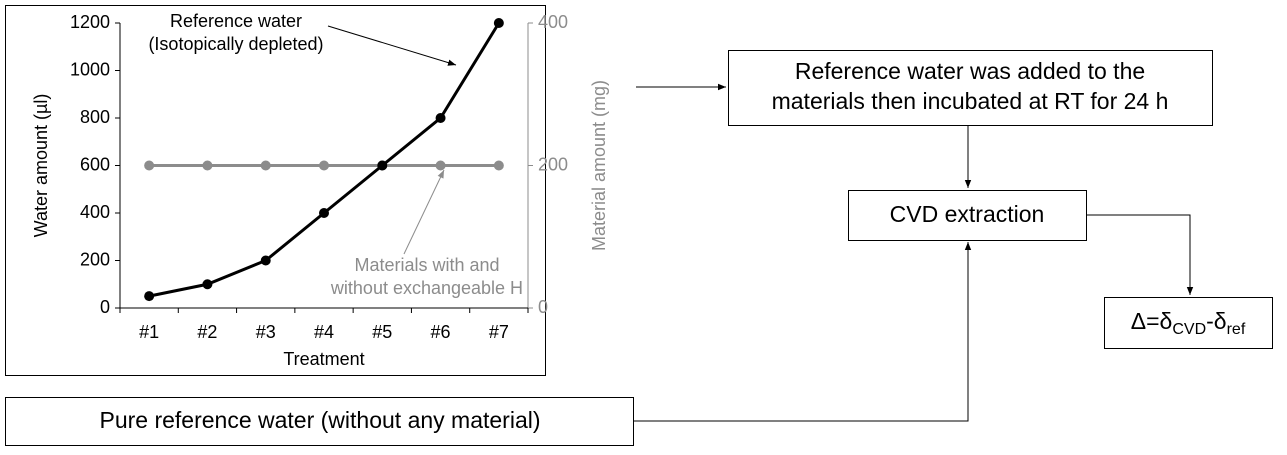 The image size is (1287, 455). What do you see at coordinates (553, 164) in the screenshot?
I see `y2-tick-label: 200` at bounding box center [553, 164].